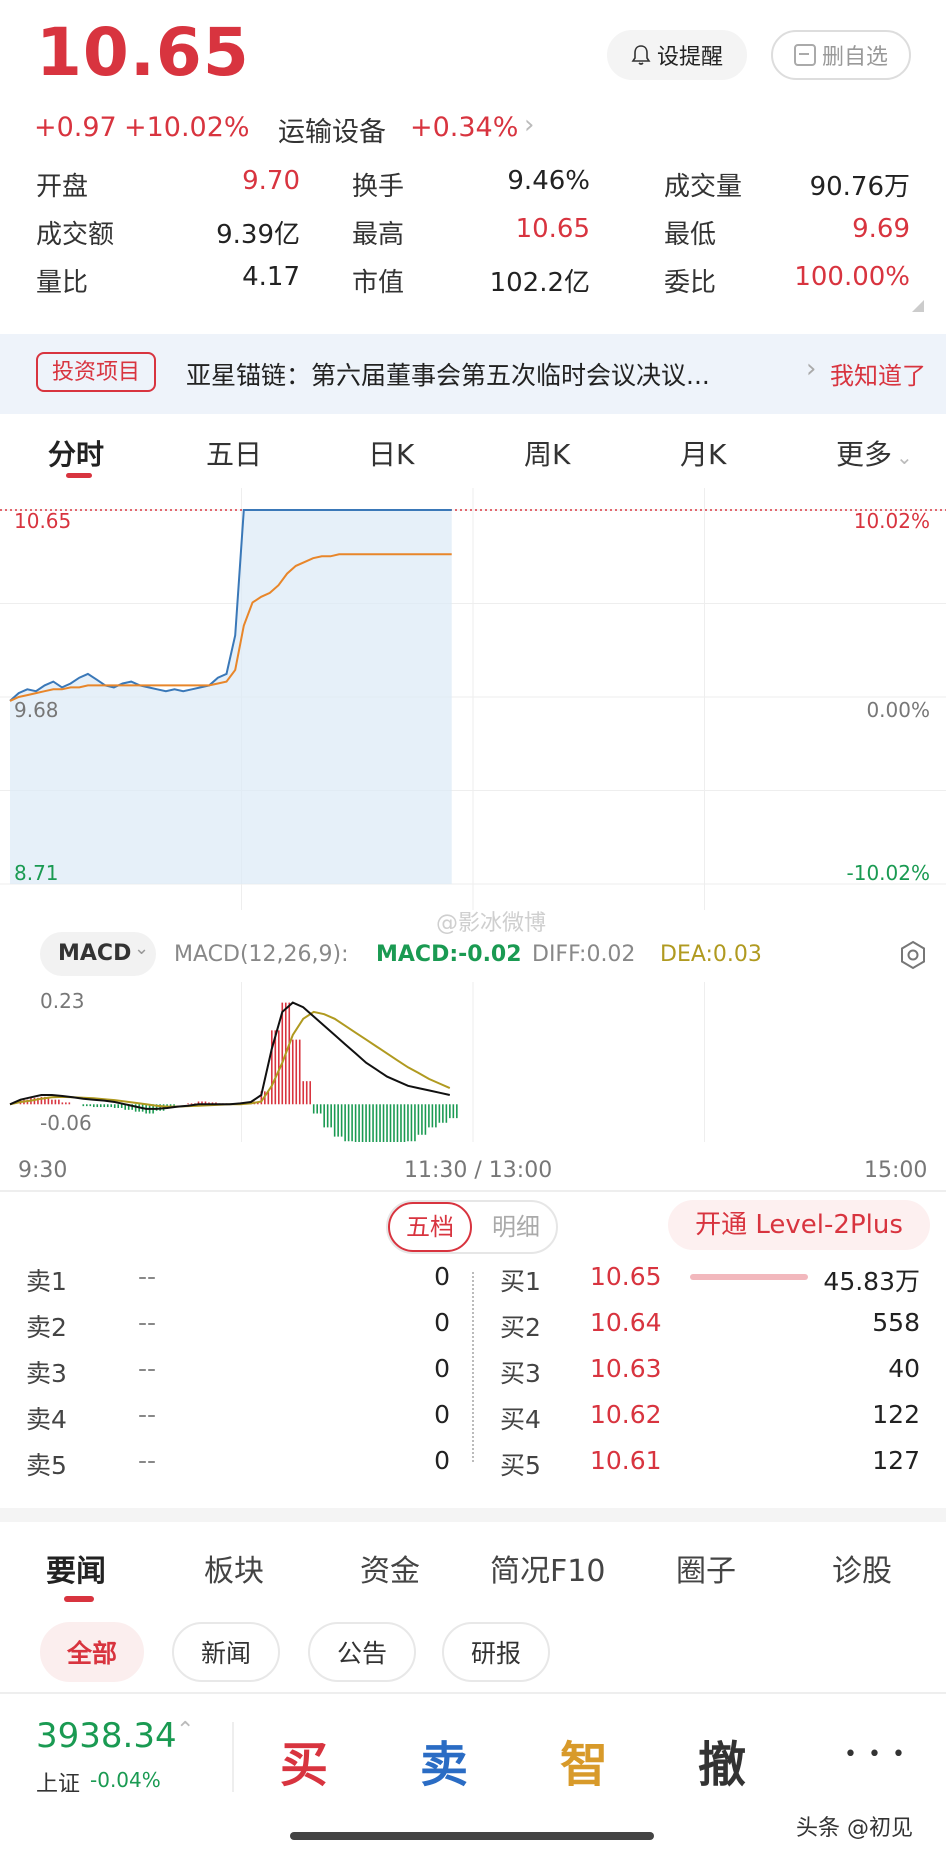 This screenshot has height=1851, width=946. Describe the element at coordinates (43, 1170) in the screenshot. I see `x-tick-open: 9:30` at that location.